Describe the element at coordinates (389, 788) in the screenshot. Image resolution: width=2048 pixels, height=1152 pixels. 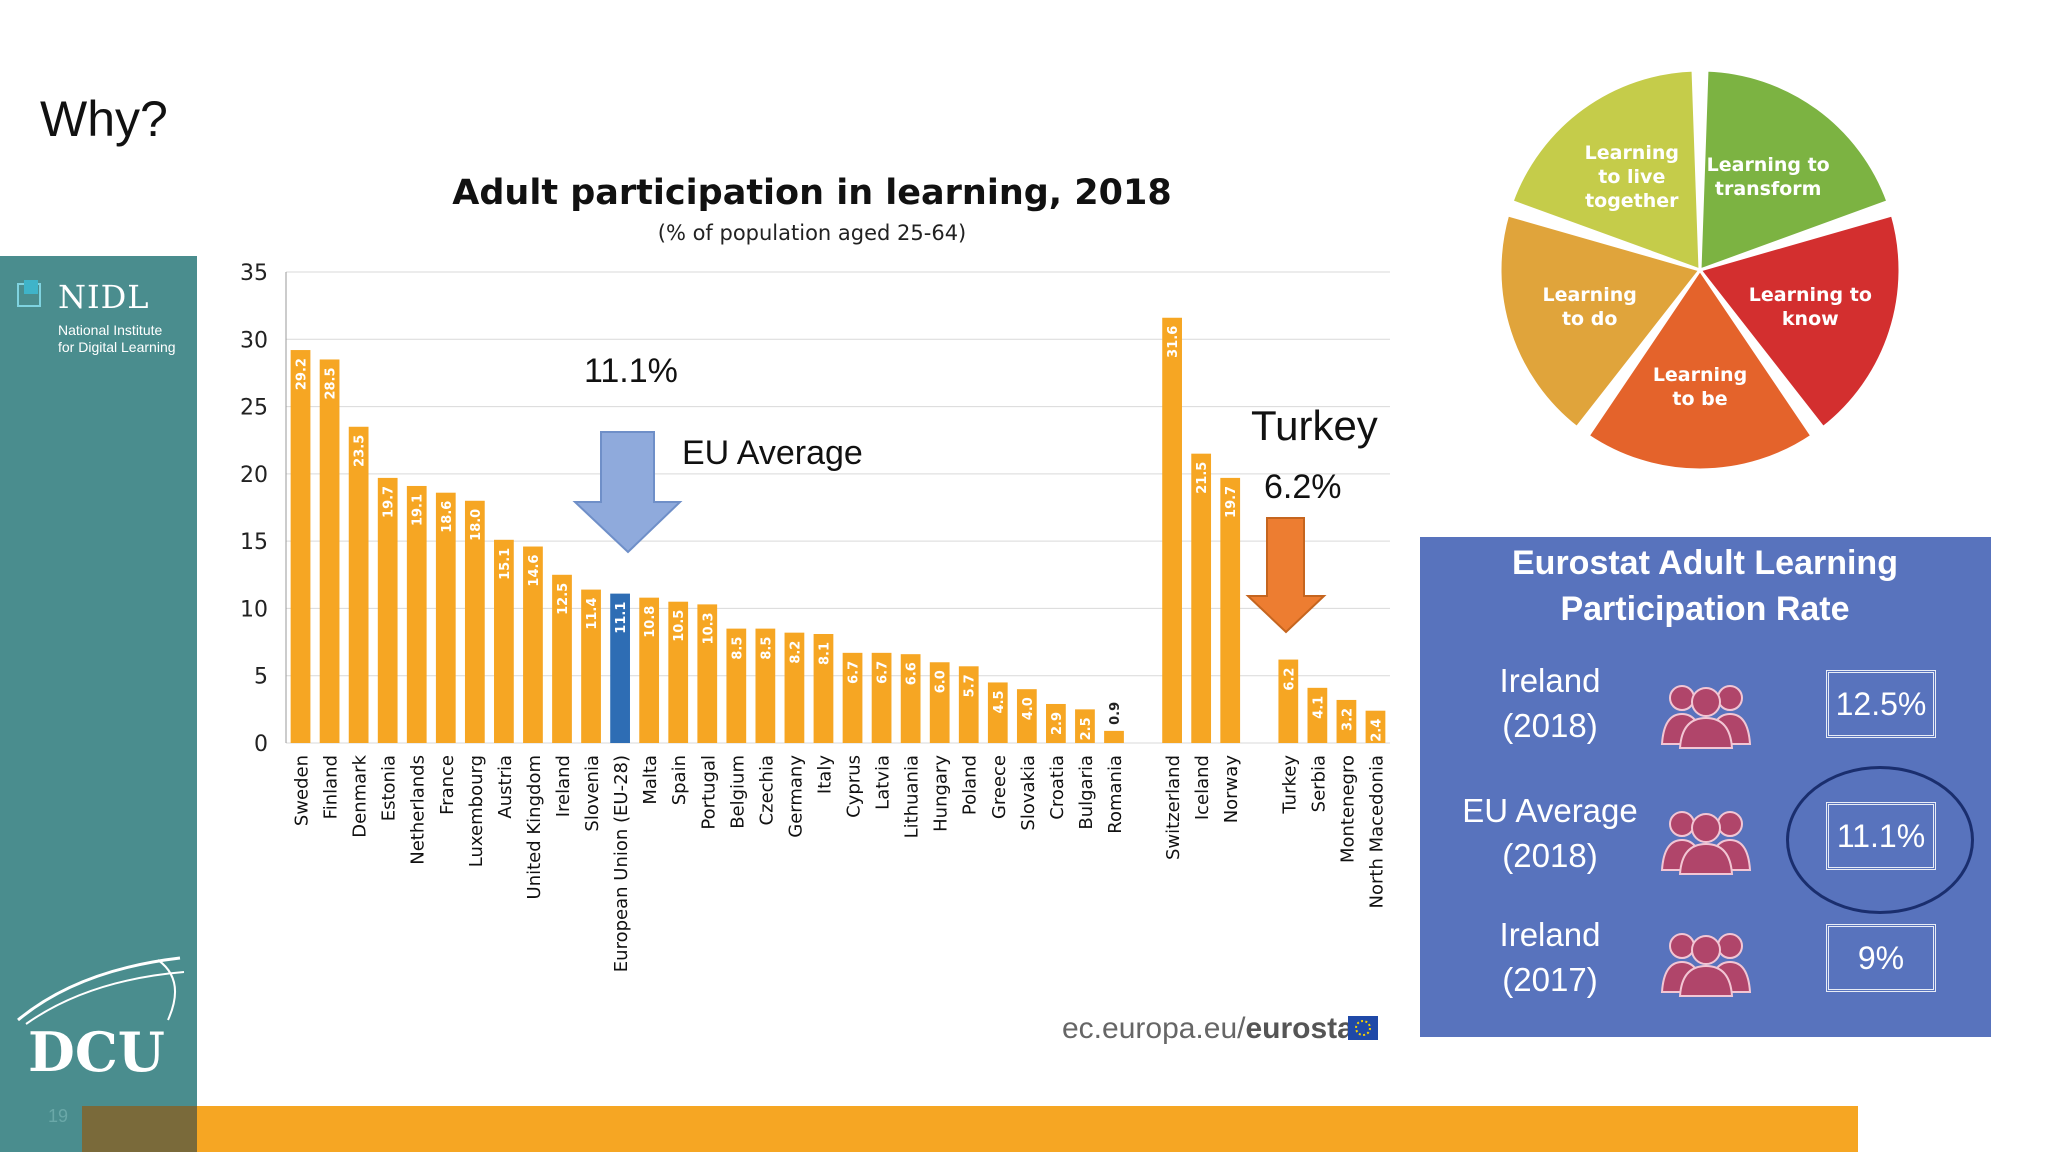
I see `x-tick-label: Estonia` at that location.